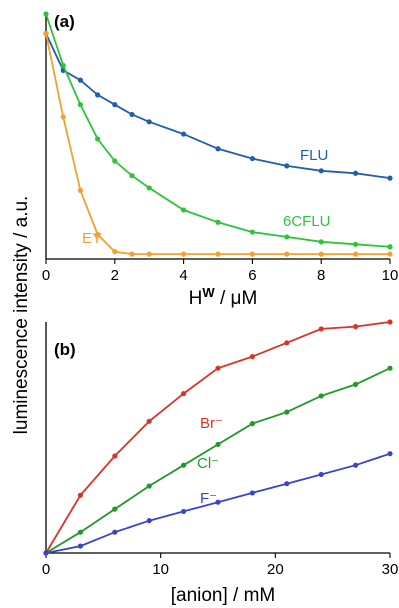 The width and height of the screenshot is (399, 608). Describe the element at coordinates (314, 155) in the screenshot. I see `series-label-flu: FLU` at that location.